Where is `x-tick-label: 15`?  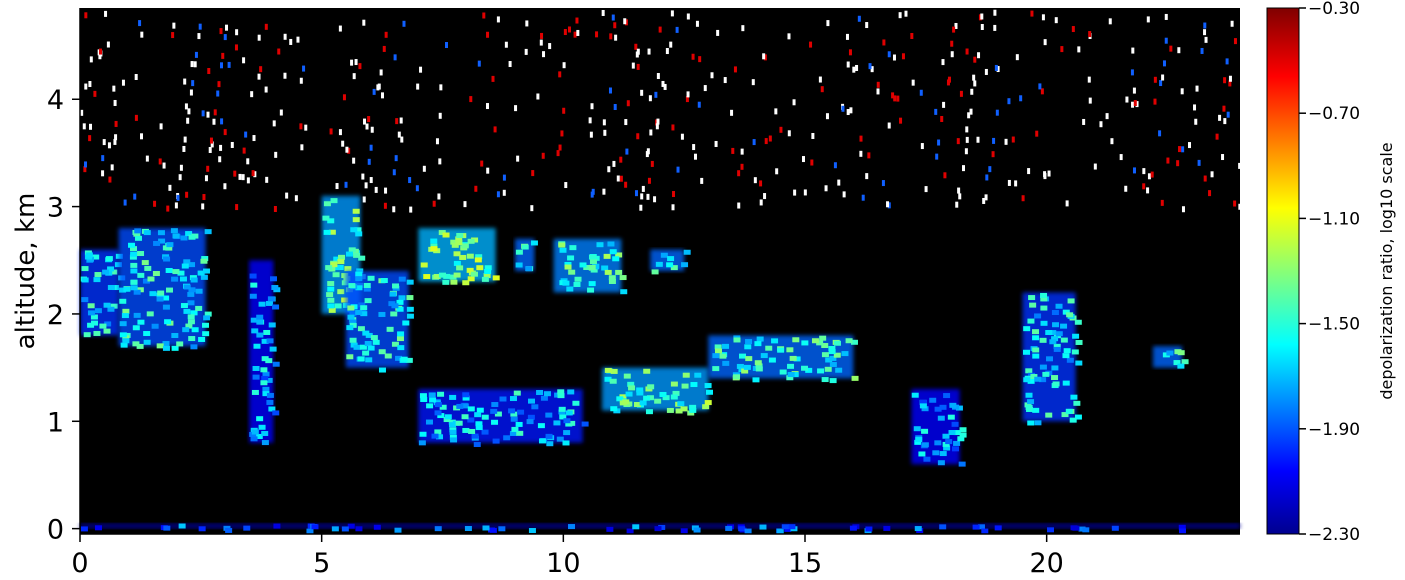
x-tick-label: 15 is located at coordinates (805, 563).